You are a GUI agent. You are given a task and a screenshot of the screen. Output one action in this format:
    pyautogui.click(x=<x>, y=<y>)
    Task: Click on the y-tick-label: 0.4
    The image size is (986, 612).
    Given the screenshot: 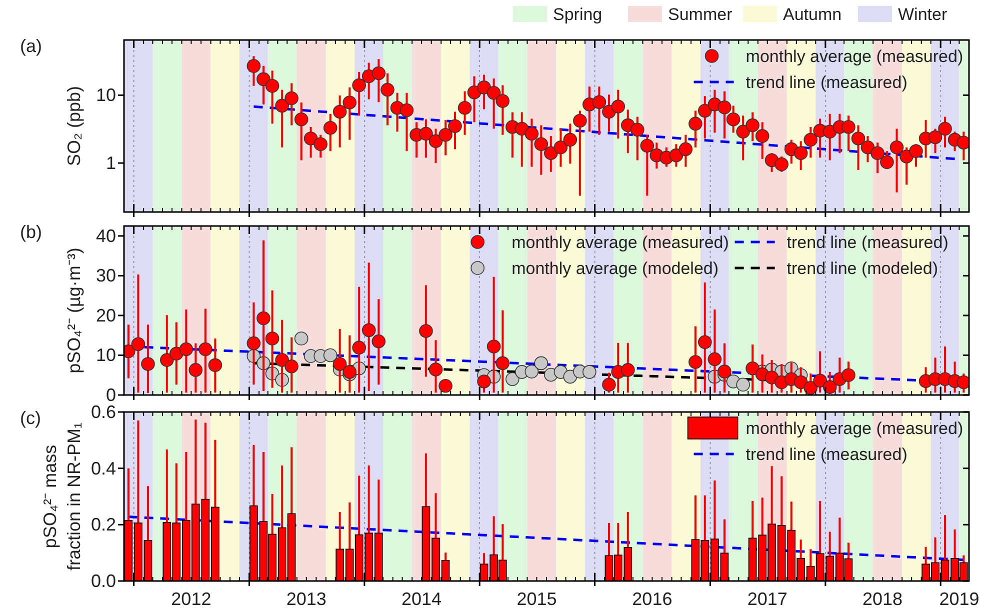 What is the action you would take?
    pyautogui.click(x=103, y=468)
    